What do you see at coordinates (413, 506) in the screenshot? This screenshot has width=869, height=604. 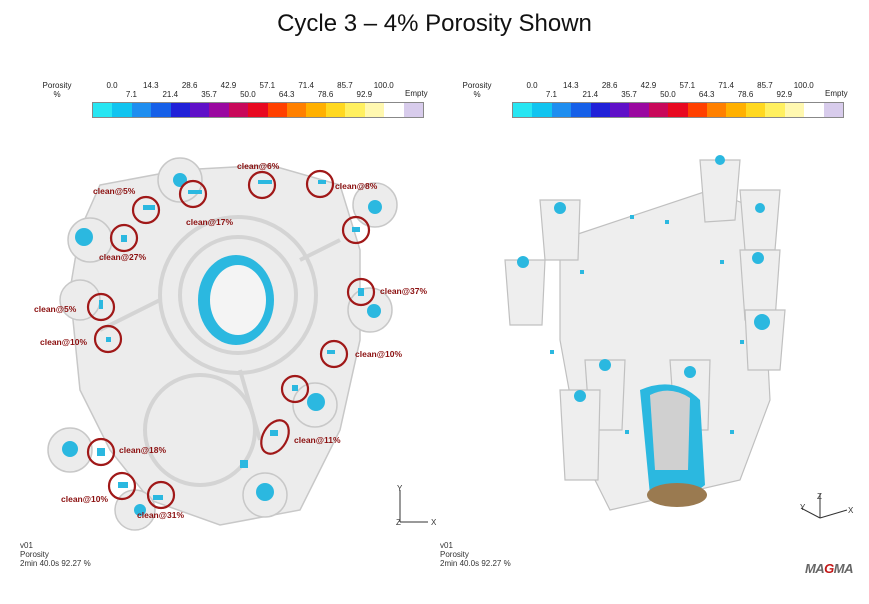 I see `left-axis-triad` at bounding box center [413, 506].